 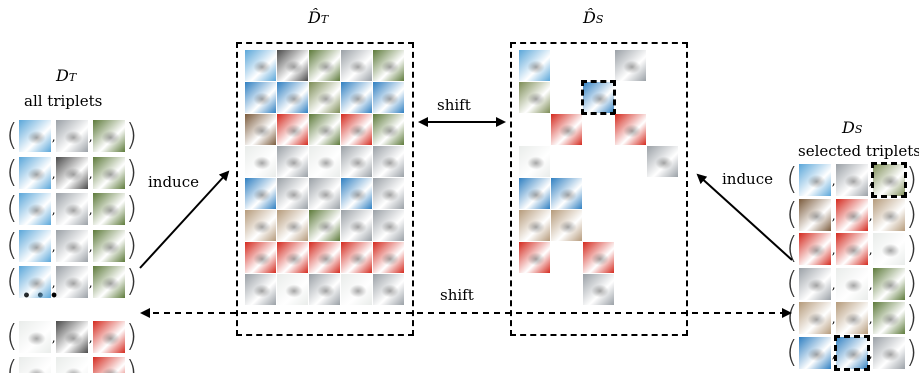 What do you see at coordinates (598, 177) in the screenshot?
I see `ds-hat-grid` at bounding box center [598, 177].